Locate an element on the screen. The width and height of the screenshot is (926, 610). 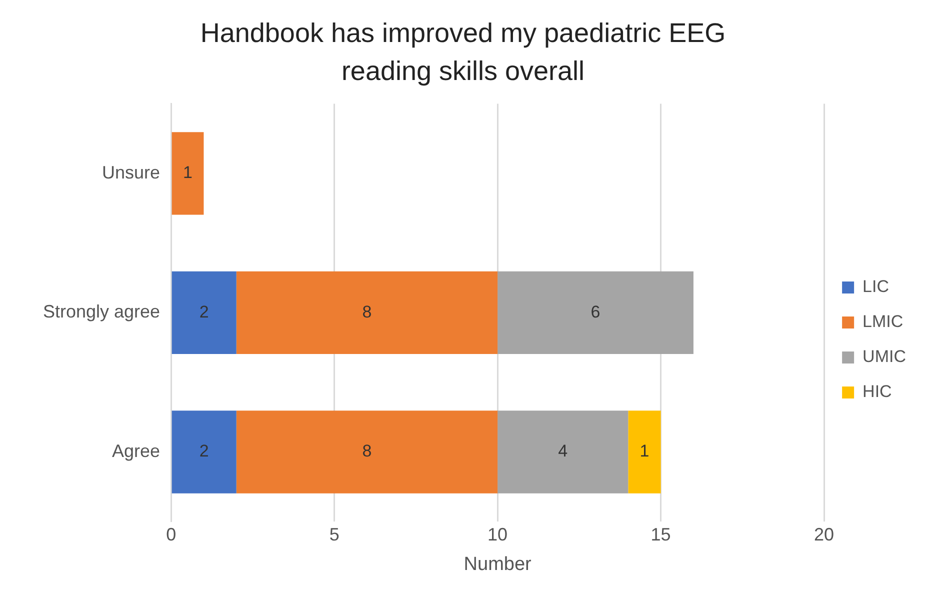
x-tick-label: 10 is located at coordinates (498, 534).